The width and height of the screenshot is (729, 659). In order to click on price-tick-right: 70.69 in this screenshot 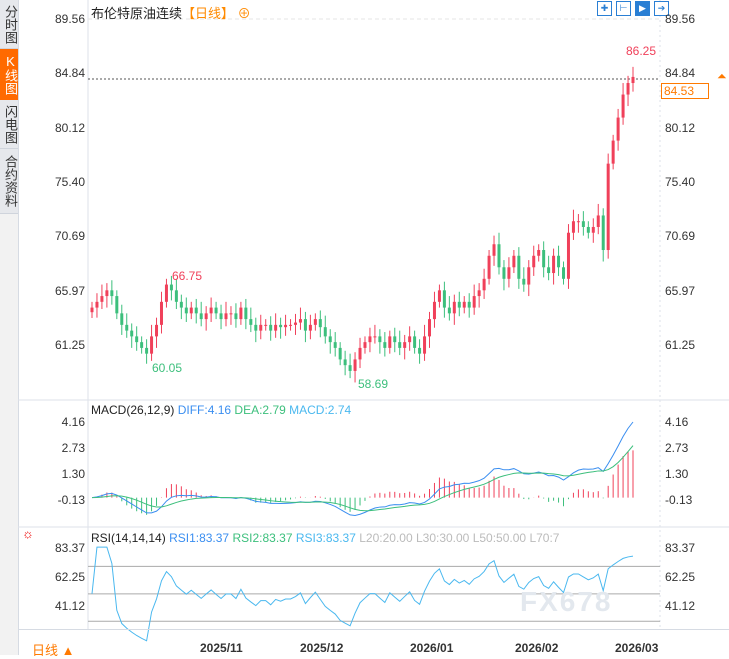, I will do `click(680, 236)`.